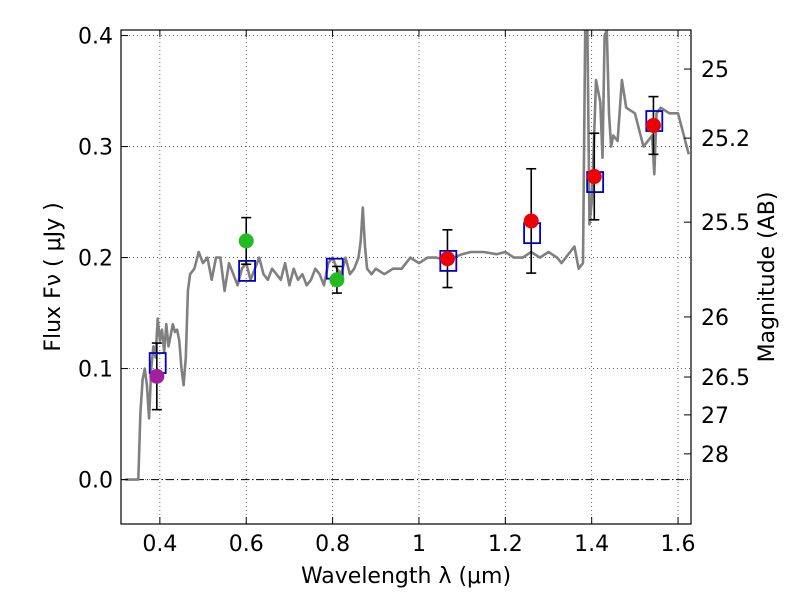 Image resolution: width=800 pixels, height=600 pixels. Describe the element at coordinates (332, 544) in the screenshot. I see `x-tick-label: 0.8` at that location.